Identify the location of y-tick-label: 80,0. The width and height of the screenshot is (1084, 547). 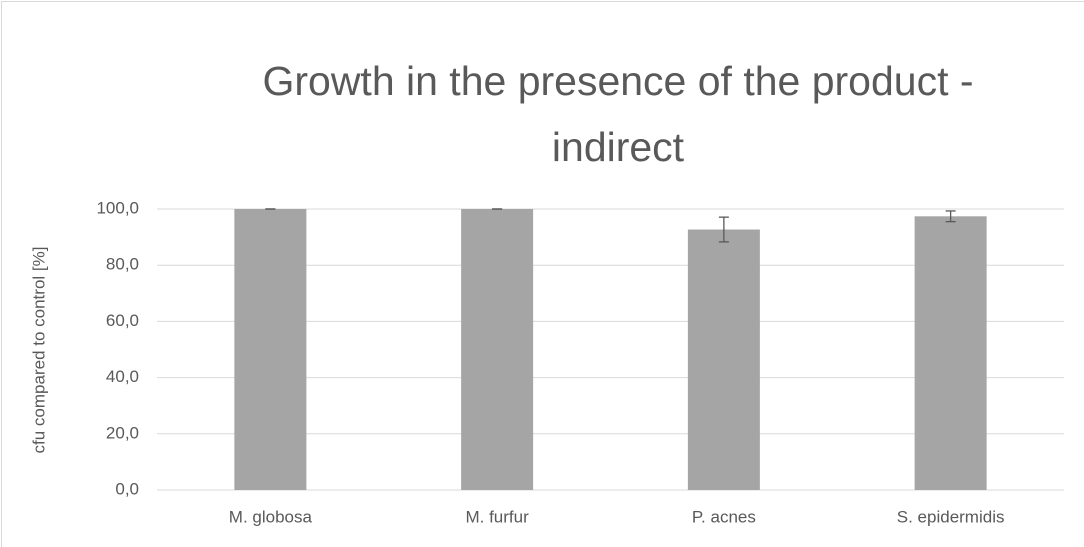
(122, 264).